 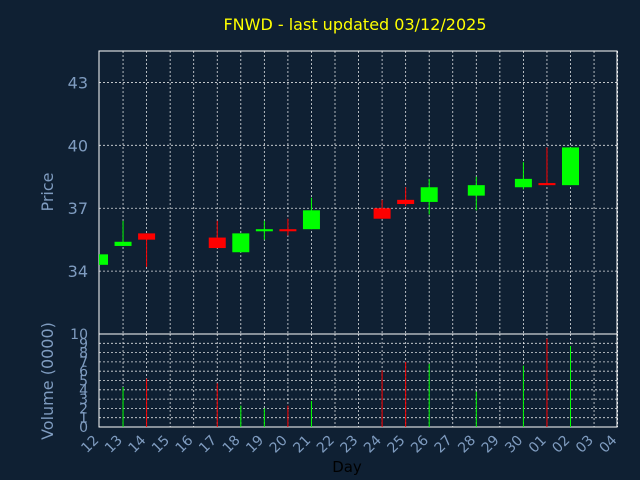 I want to click on chart-title: FNWD - last updated 03/12/2025, so click(x=354, y=24).